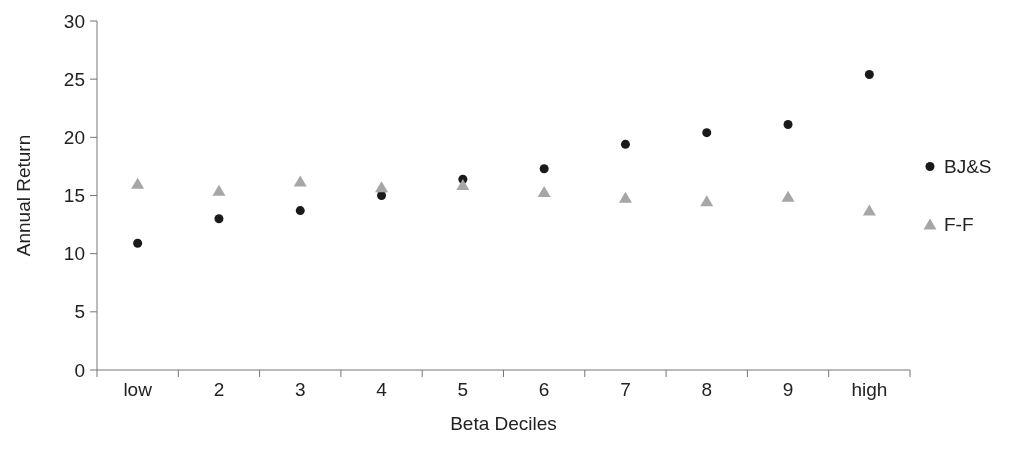 The height and width of the screenshot is (449, 1016). I want to click on y-axis-title: Annual Return, so click(23, 195).